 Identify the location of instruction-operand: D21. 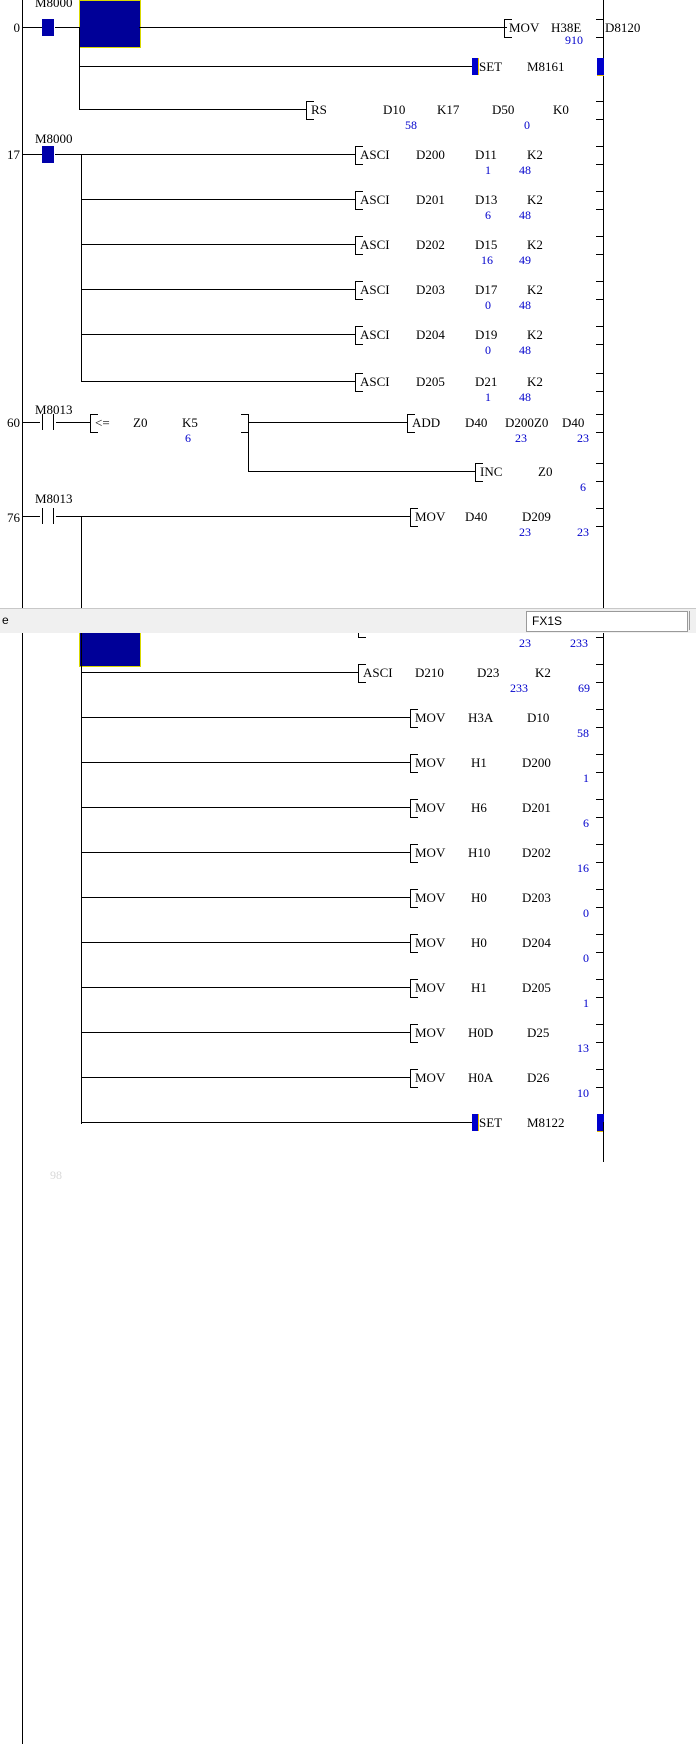
(486, 381).